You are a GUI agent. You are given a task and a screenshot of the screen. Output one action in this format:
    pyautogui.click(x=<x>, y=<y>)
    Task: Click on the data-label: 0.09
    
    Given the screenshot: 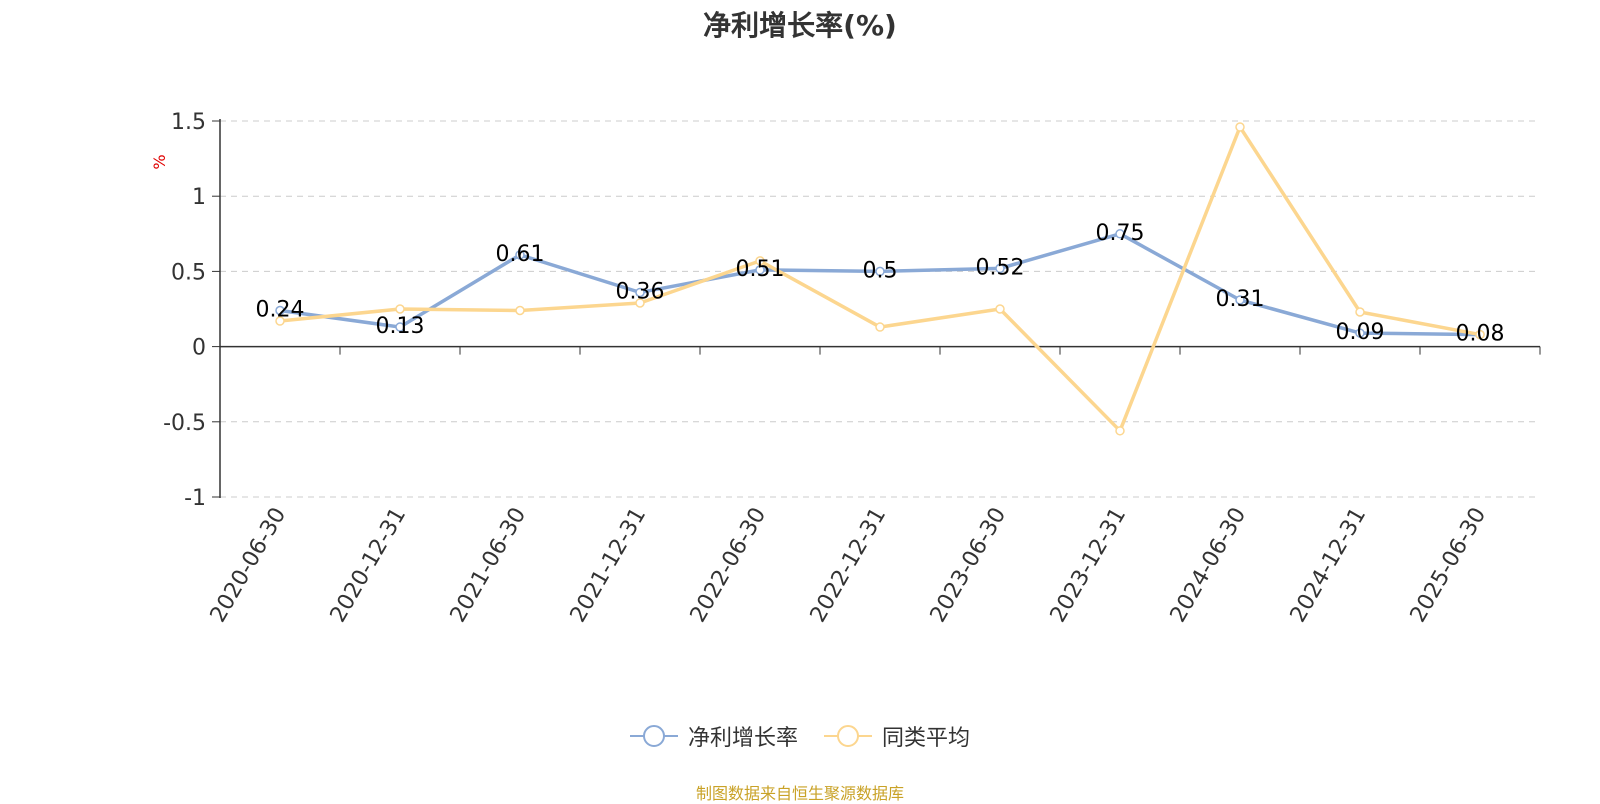 What is the action you would take?
    pyautogui.click(x=1360, y=332)
    